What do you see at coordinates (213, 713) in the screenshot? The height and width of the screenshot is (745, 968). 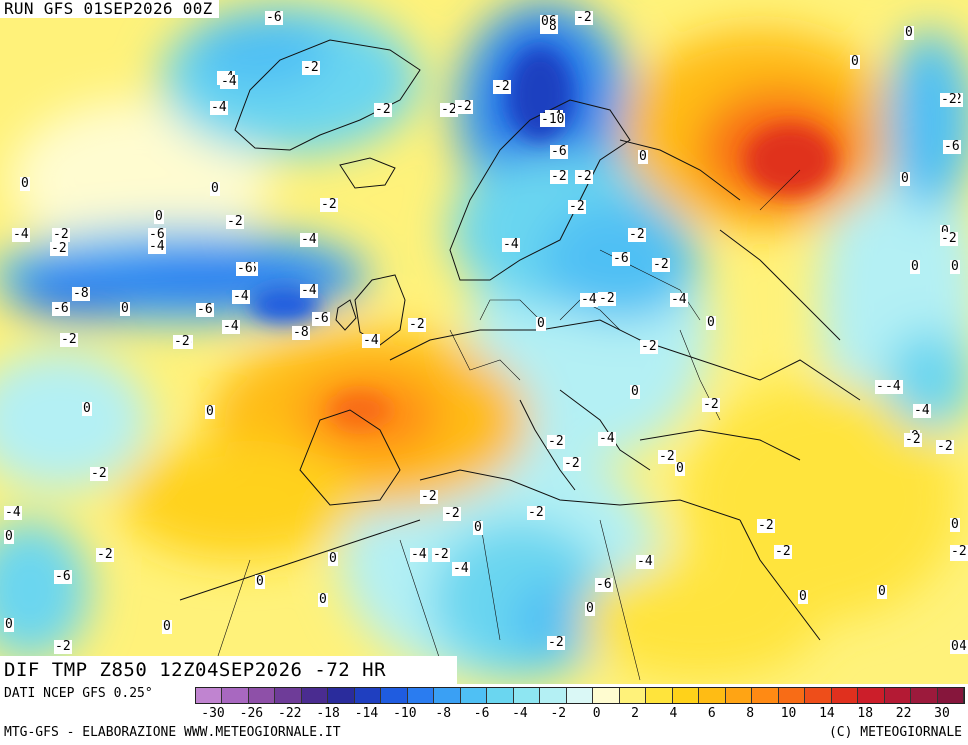 I see `colorbar-tick-label: -30` at bounding box center [213, 713].